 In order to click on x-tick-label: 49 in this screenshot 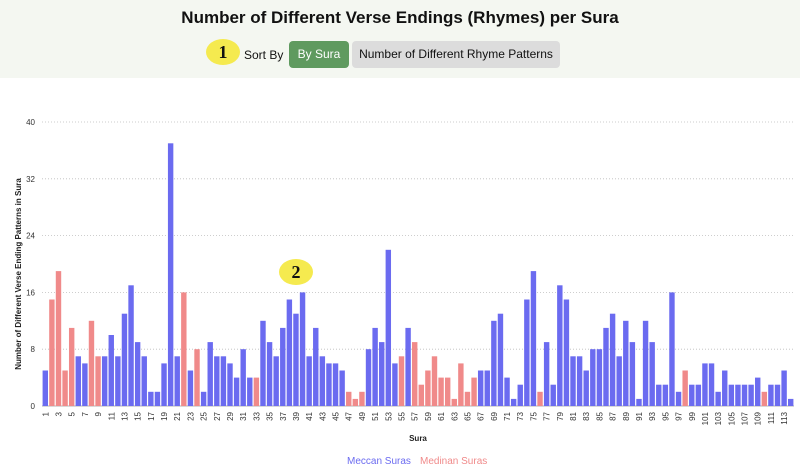, I will do `click(362, 415)`.